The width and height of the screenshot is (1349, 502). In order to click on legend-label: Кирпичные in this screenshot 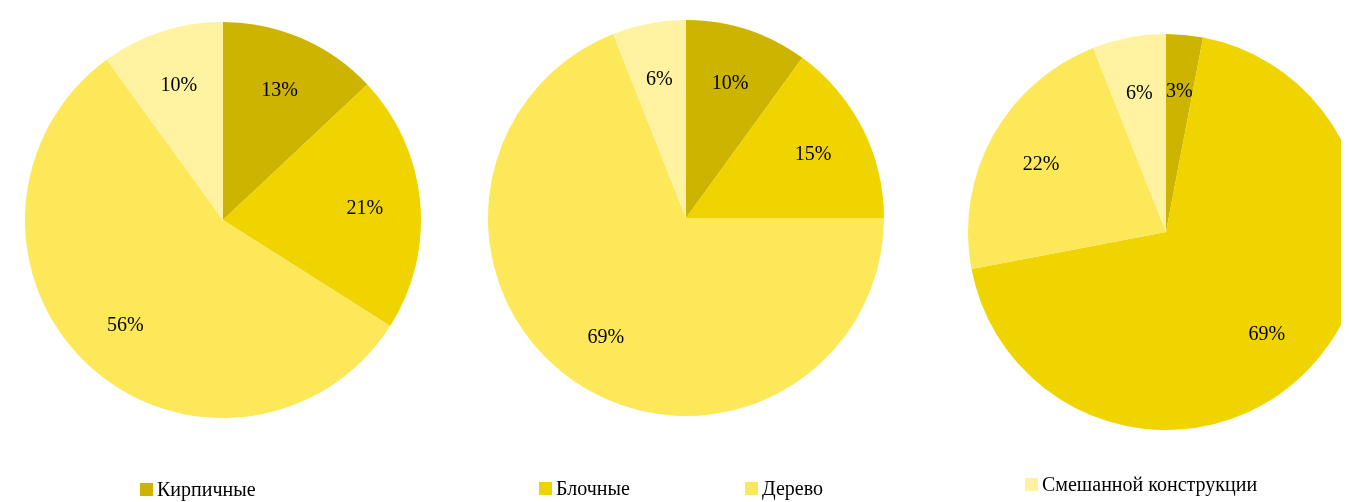, I will do `click(206, 489)`.